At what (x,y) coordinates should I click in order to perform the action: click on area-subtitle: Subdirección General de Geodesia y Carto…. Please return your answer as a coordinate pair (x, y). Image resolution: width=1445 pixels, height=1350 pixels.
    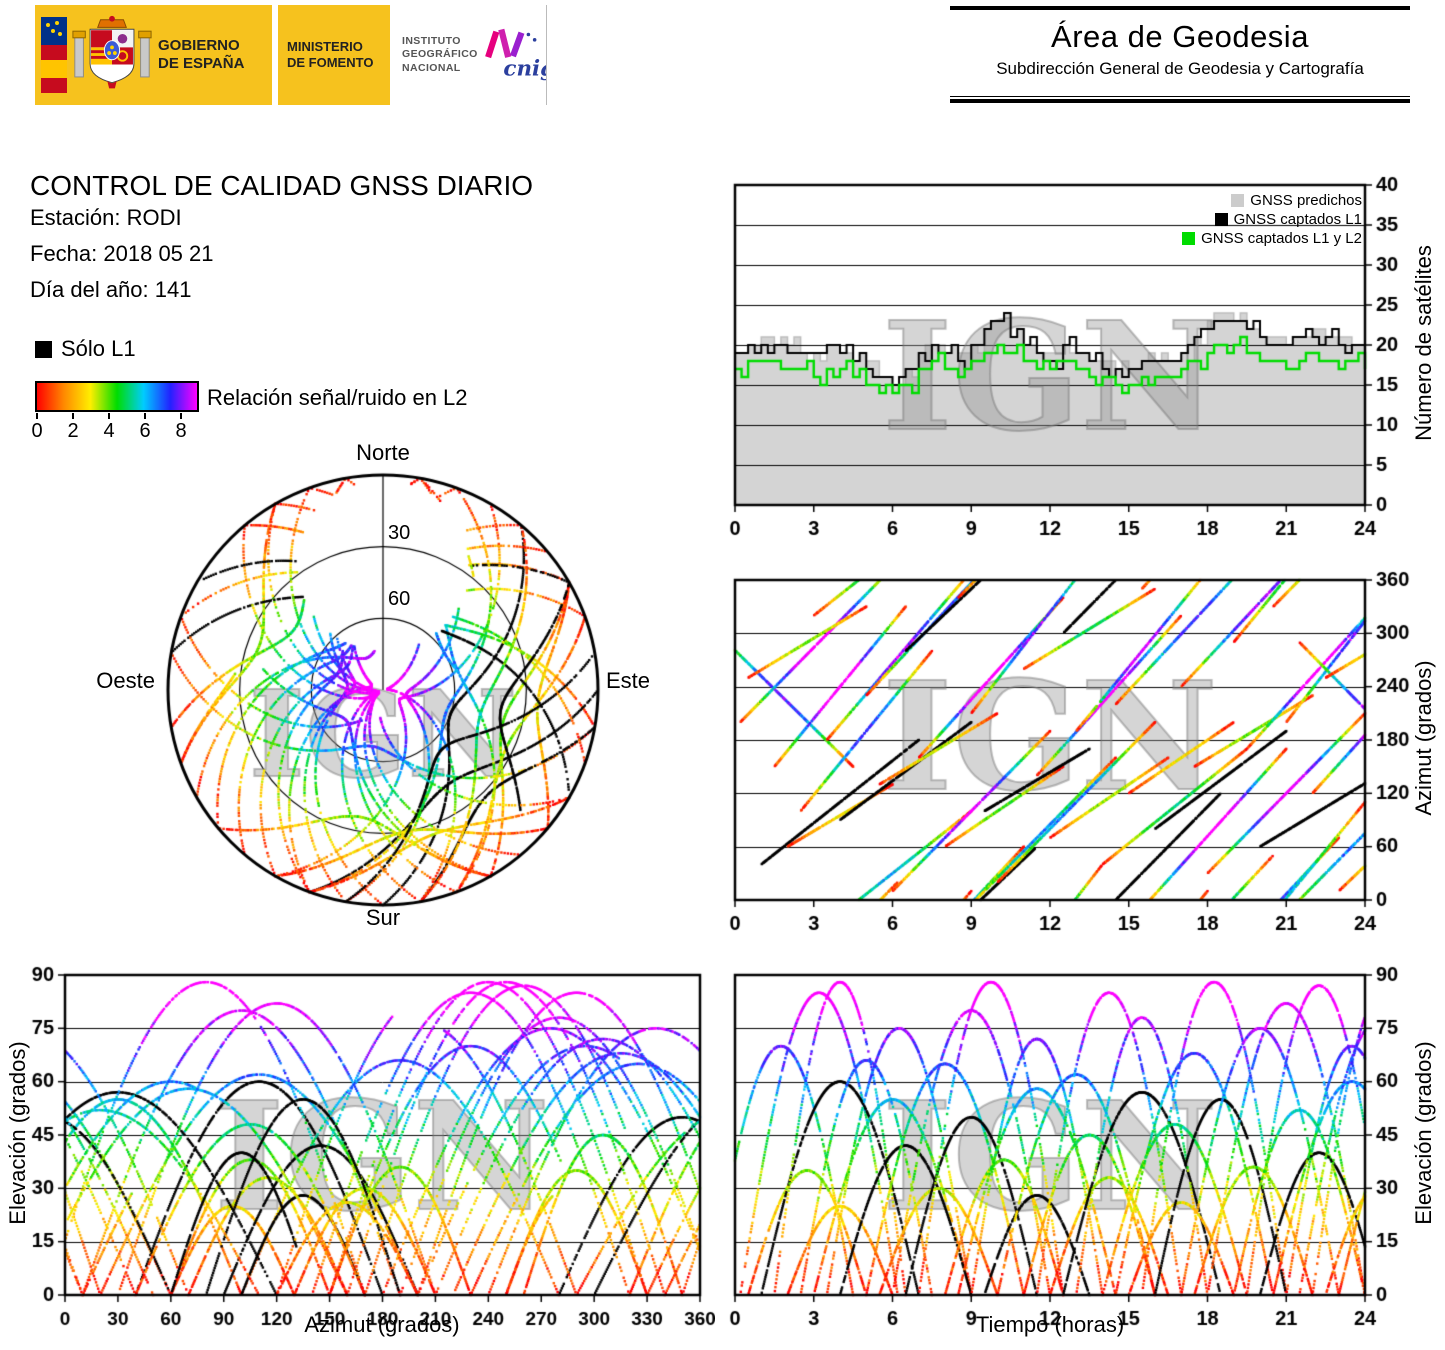
    Looking at the image, I should click on (1180, 68).